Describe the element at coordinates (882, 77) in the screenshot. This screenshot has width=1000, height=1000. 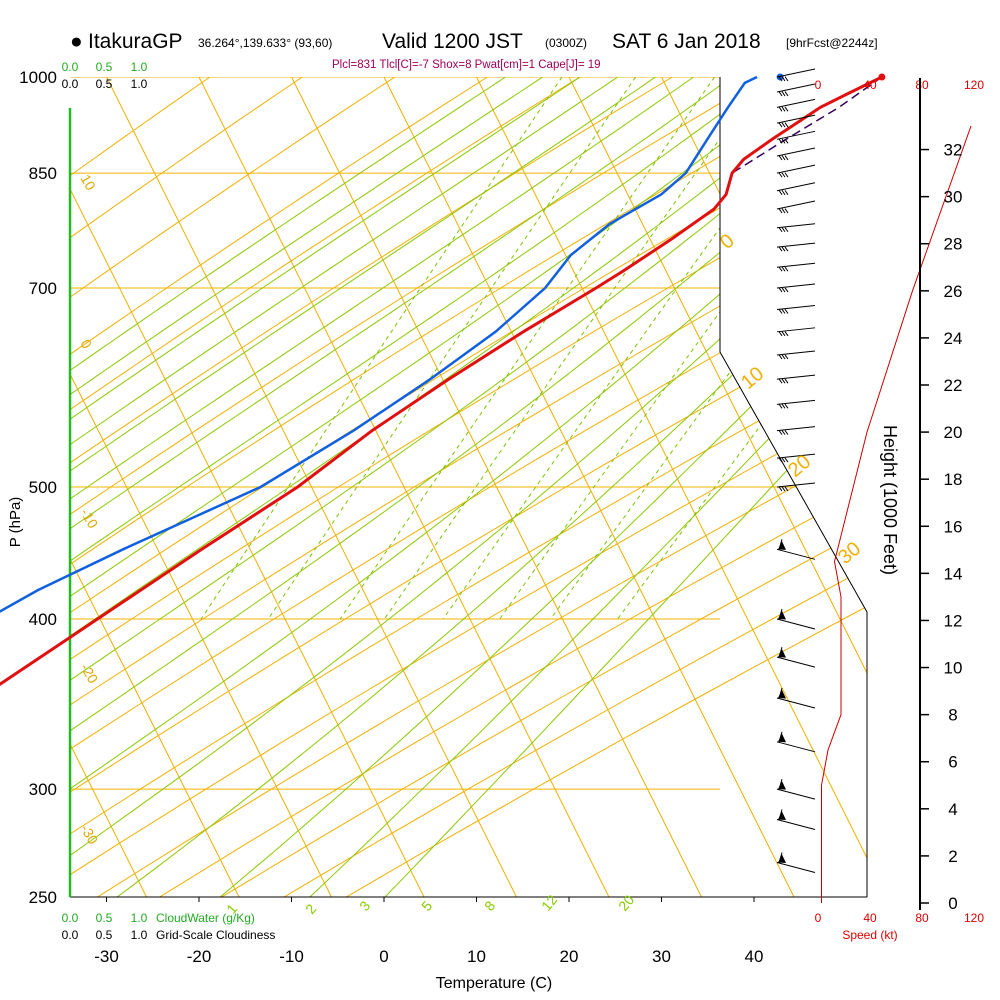
I see `surface-temperature-marker` at that location.